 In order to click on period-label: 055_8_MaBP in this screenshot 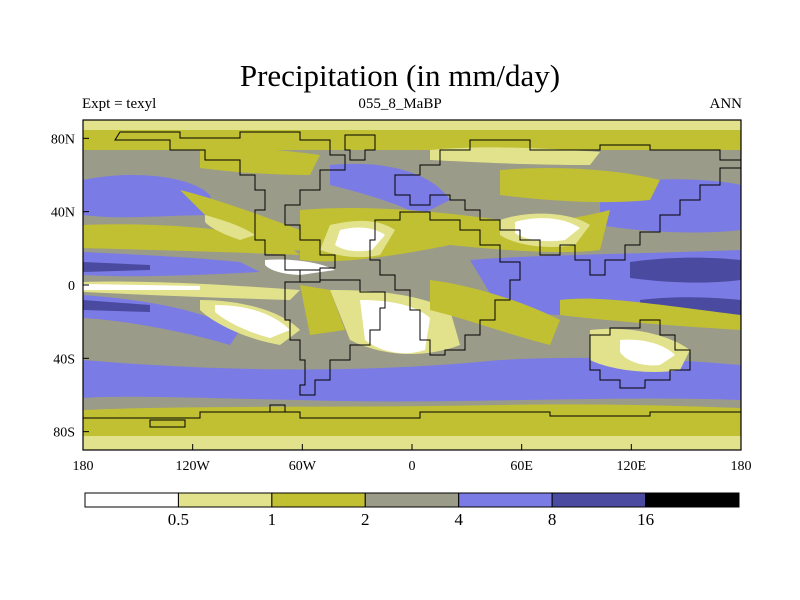, I will do `click(400, 104)`.